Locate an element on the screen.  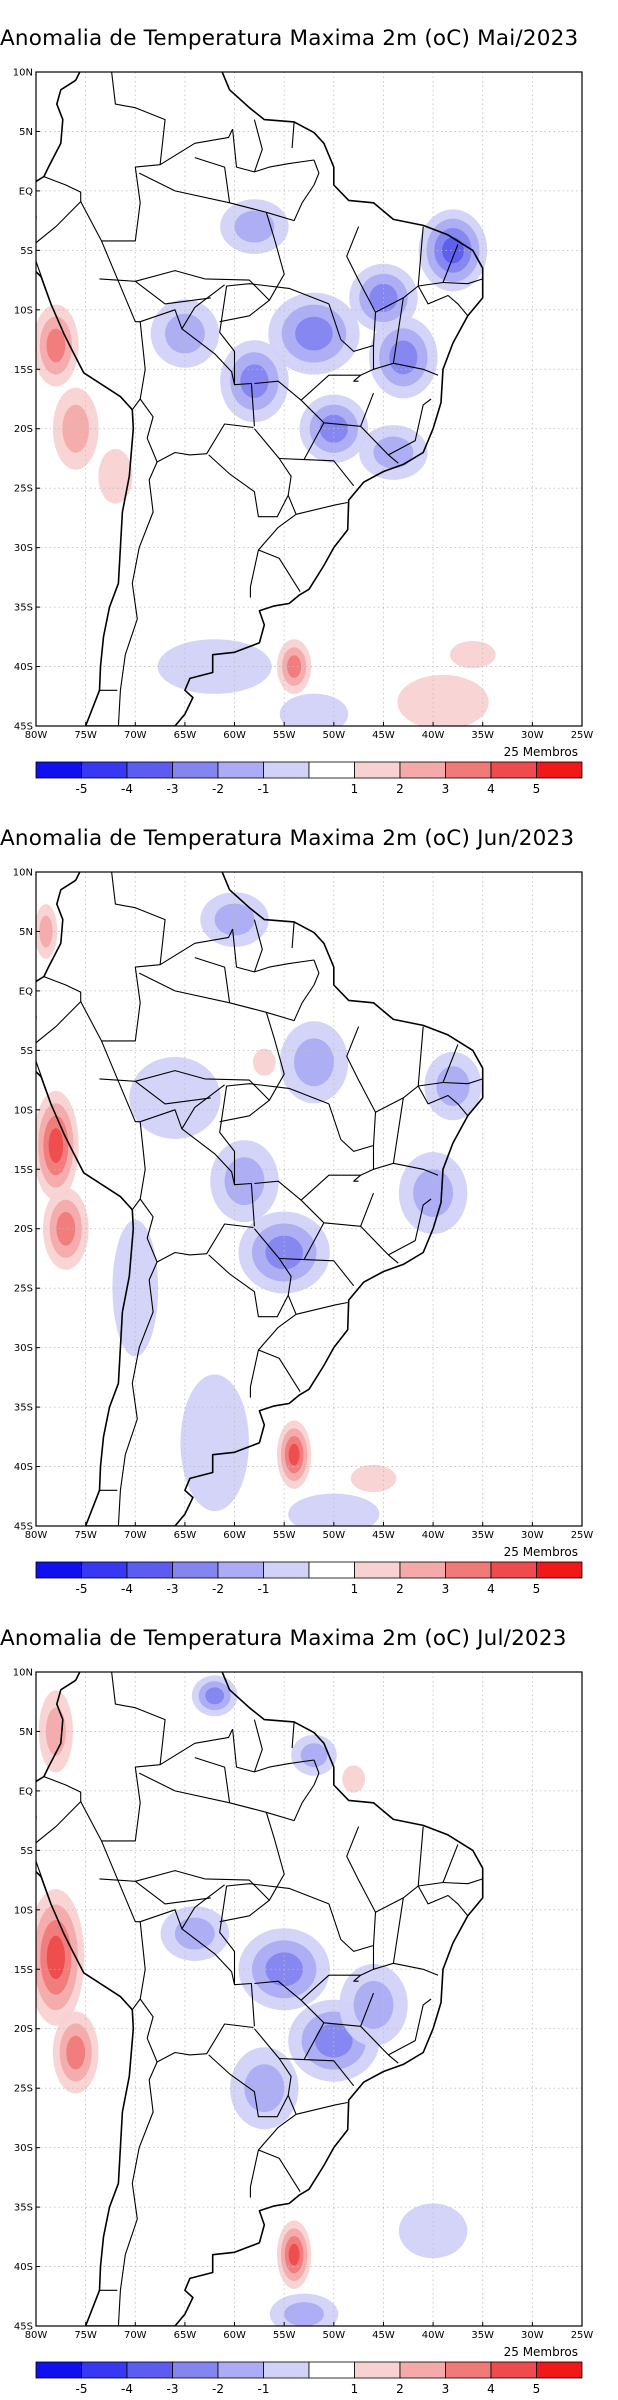
lat-tick-label: 5N is located at coordinates (26, 1732).